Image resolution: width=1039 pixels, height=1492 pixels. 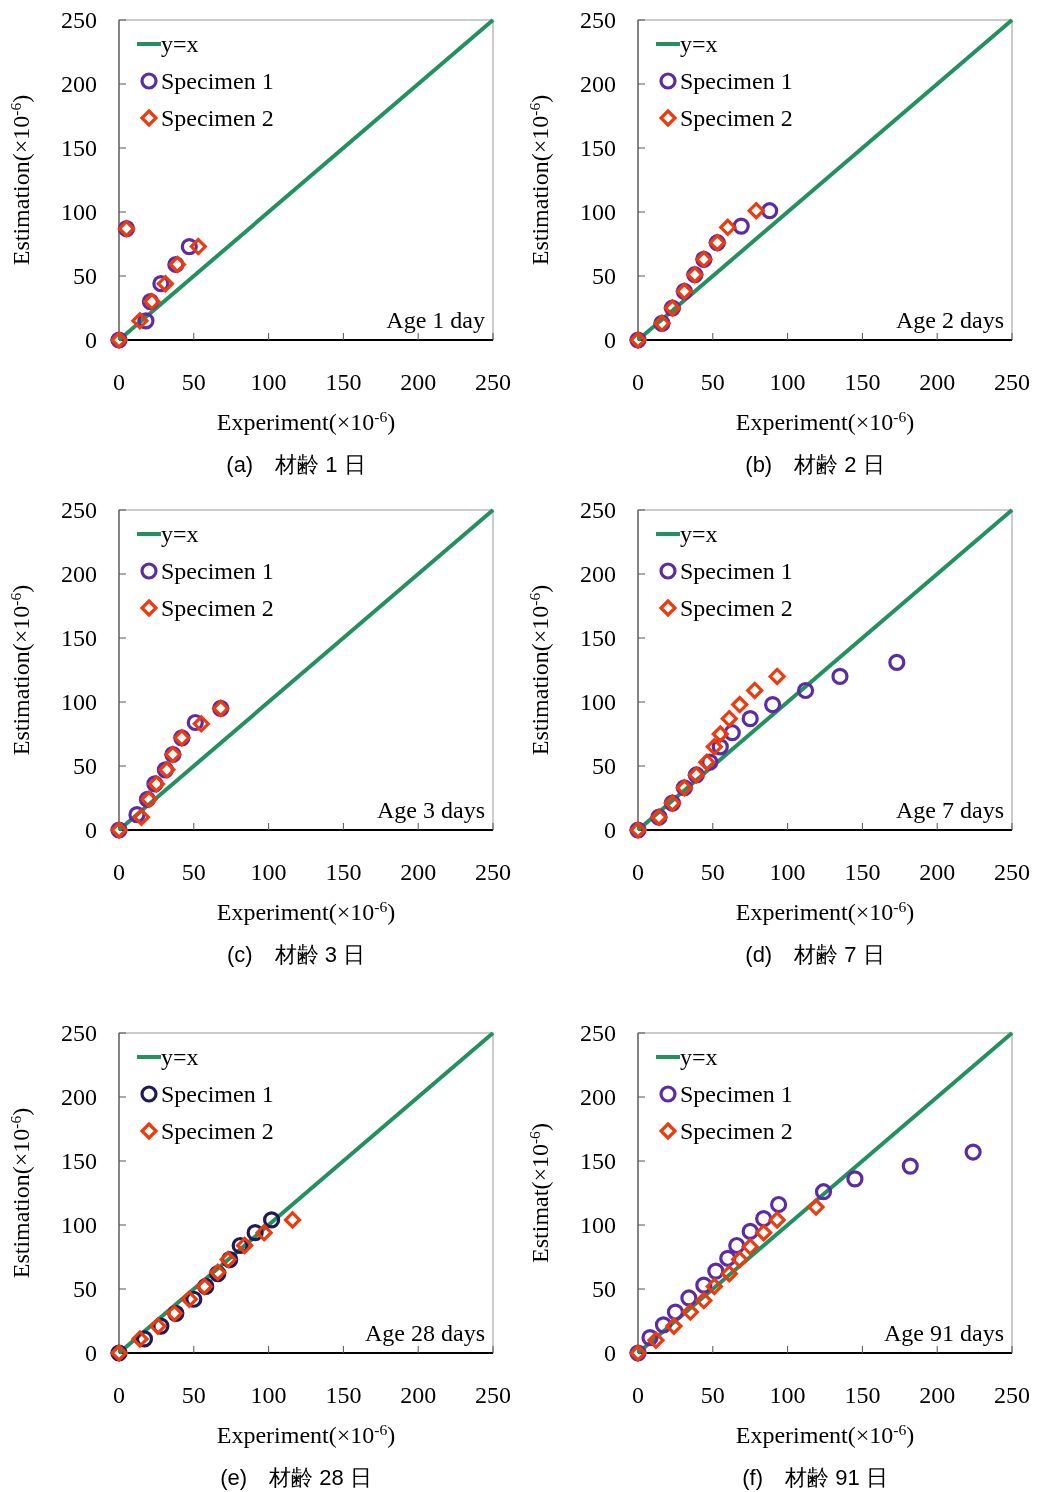 What do you see at coordinates (815, 464) in the screenshot?
I see `text: (b) 材齢 2 日` at bounding box center [815, 464].